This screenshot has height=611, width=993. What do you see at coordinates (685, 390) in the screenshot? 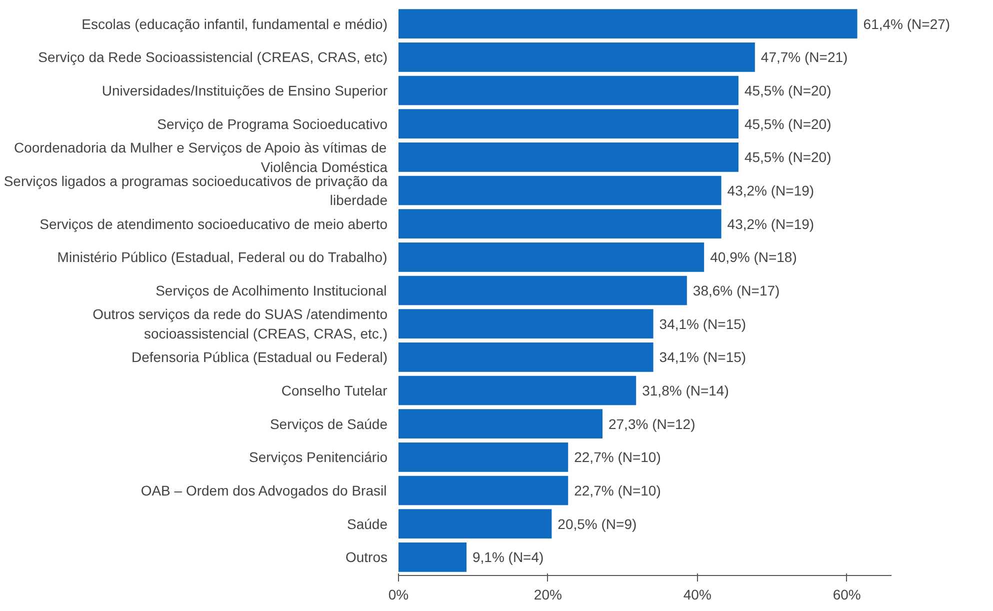
I see `data-label: 31,8% (N=14)` at bounding box center [685, 390].